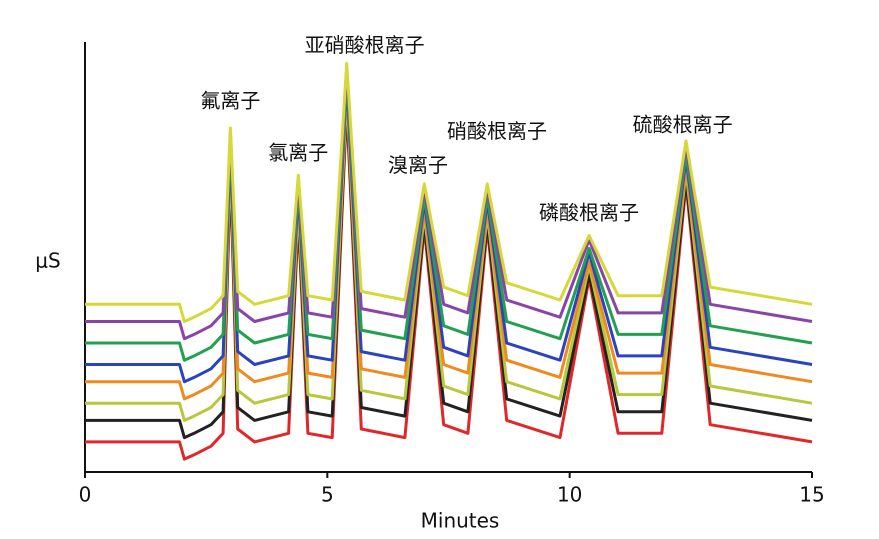 Image resolution: width=879 pixels, height=539 pixels. I want to click on y-axis-label: μS, so click(47, 261).